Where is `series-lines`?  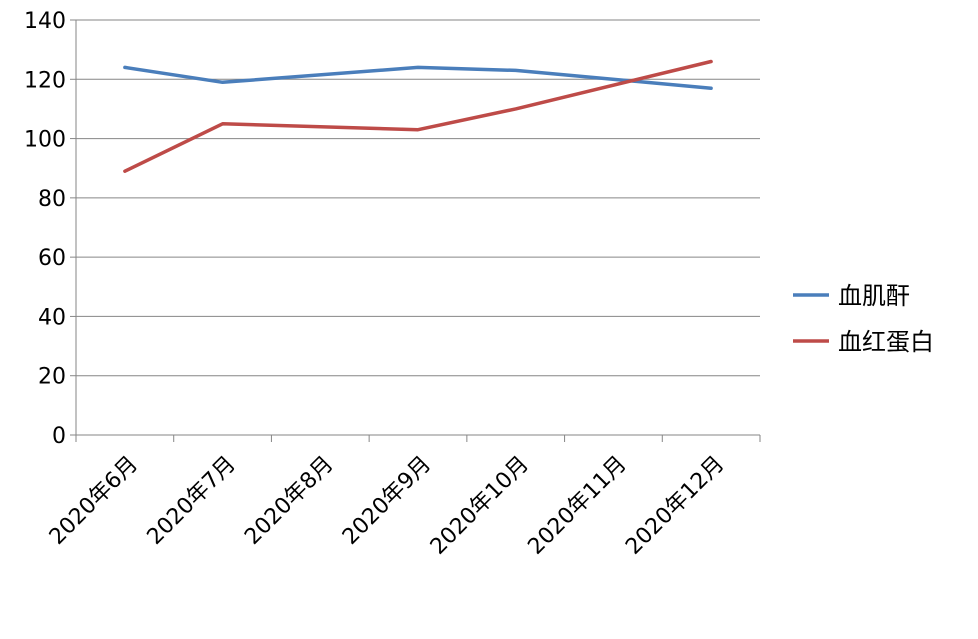 series-lines is located at coordinates (418, 116).